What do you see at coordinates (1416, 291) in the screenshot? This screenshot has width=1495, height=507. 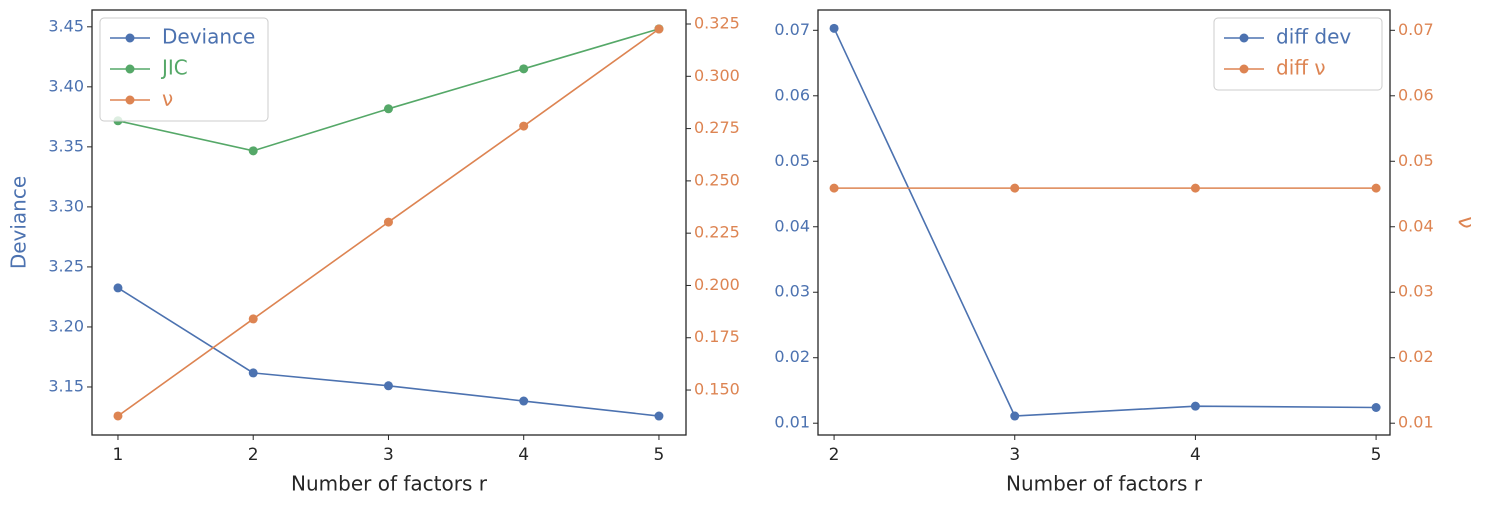 I see `y2-tick-label: 0.03` at bounding box center [1416, 291].